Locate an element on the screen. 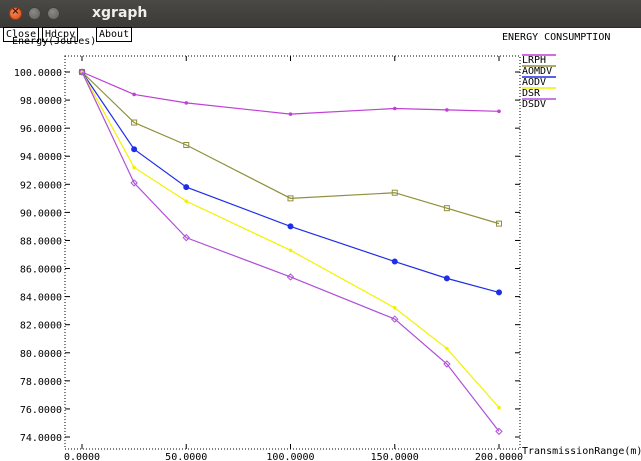 The width and height of the screenshot is (641, 461). legend-item-aodv: AODV is located at coordinates (534, 82).